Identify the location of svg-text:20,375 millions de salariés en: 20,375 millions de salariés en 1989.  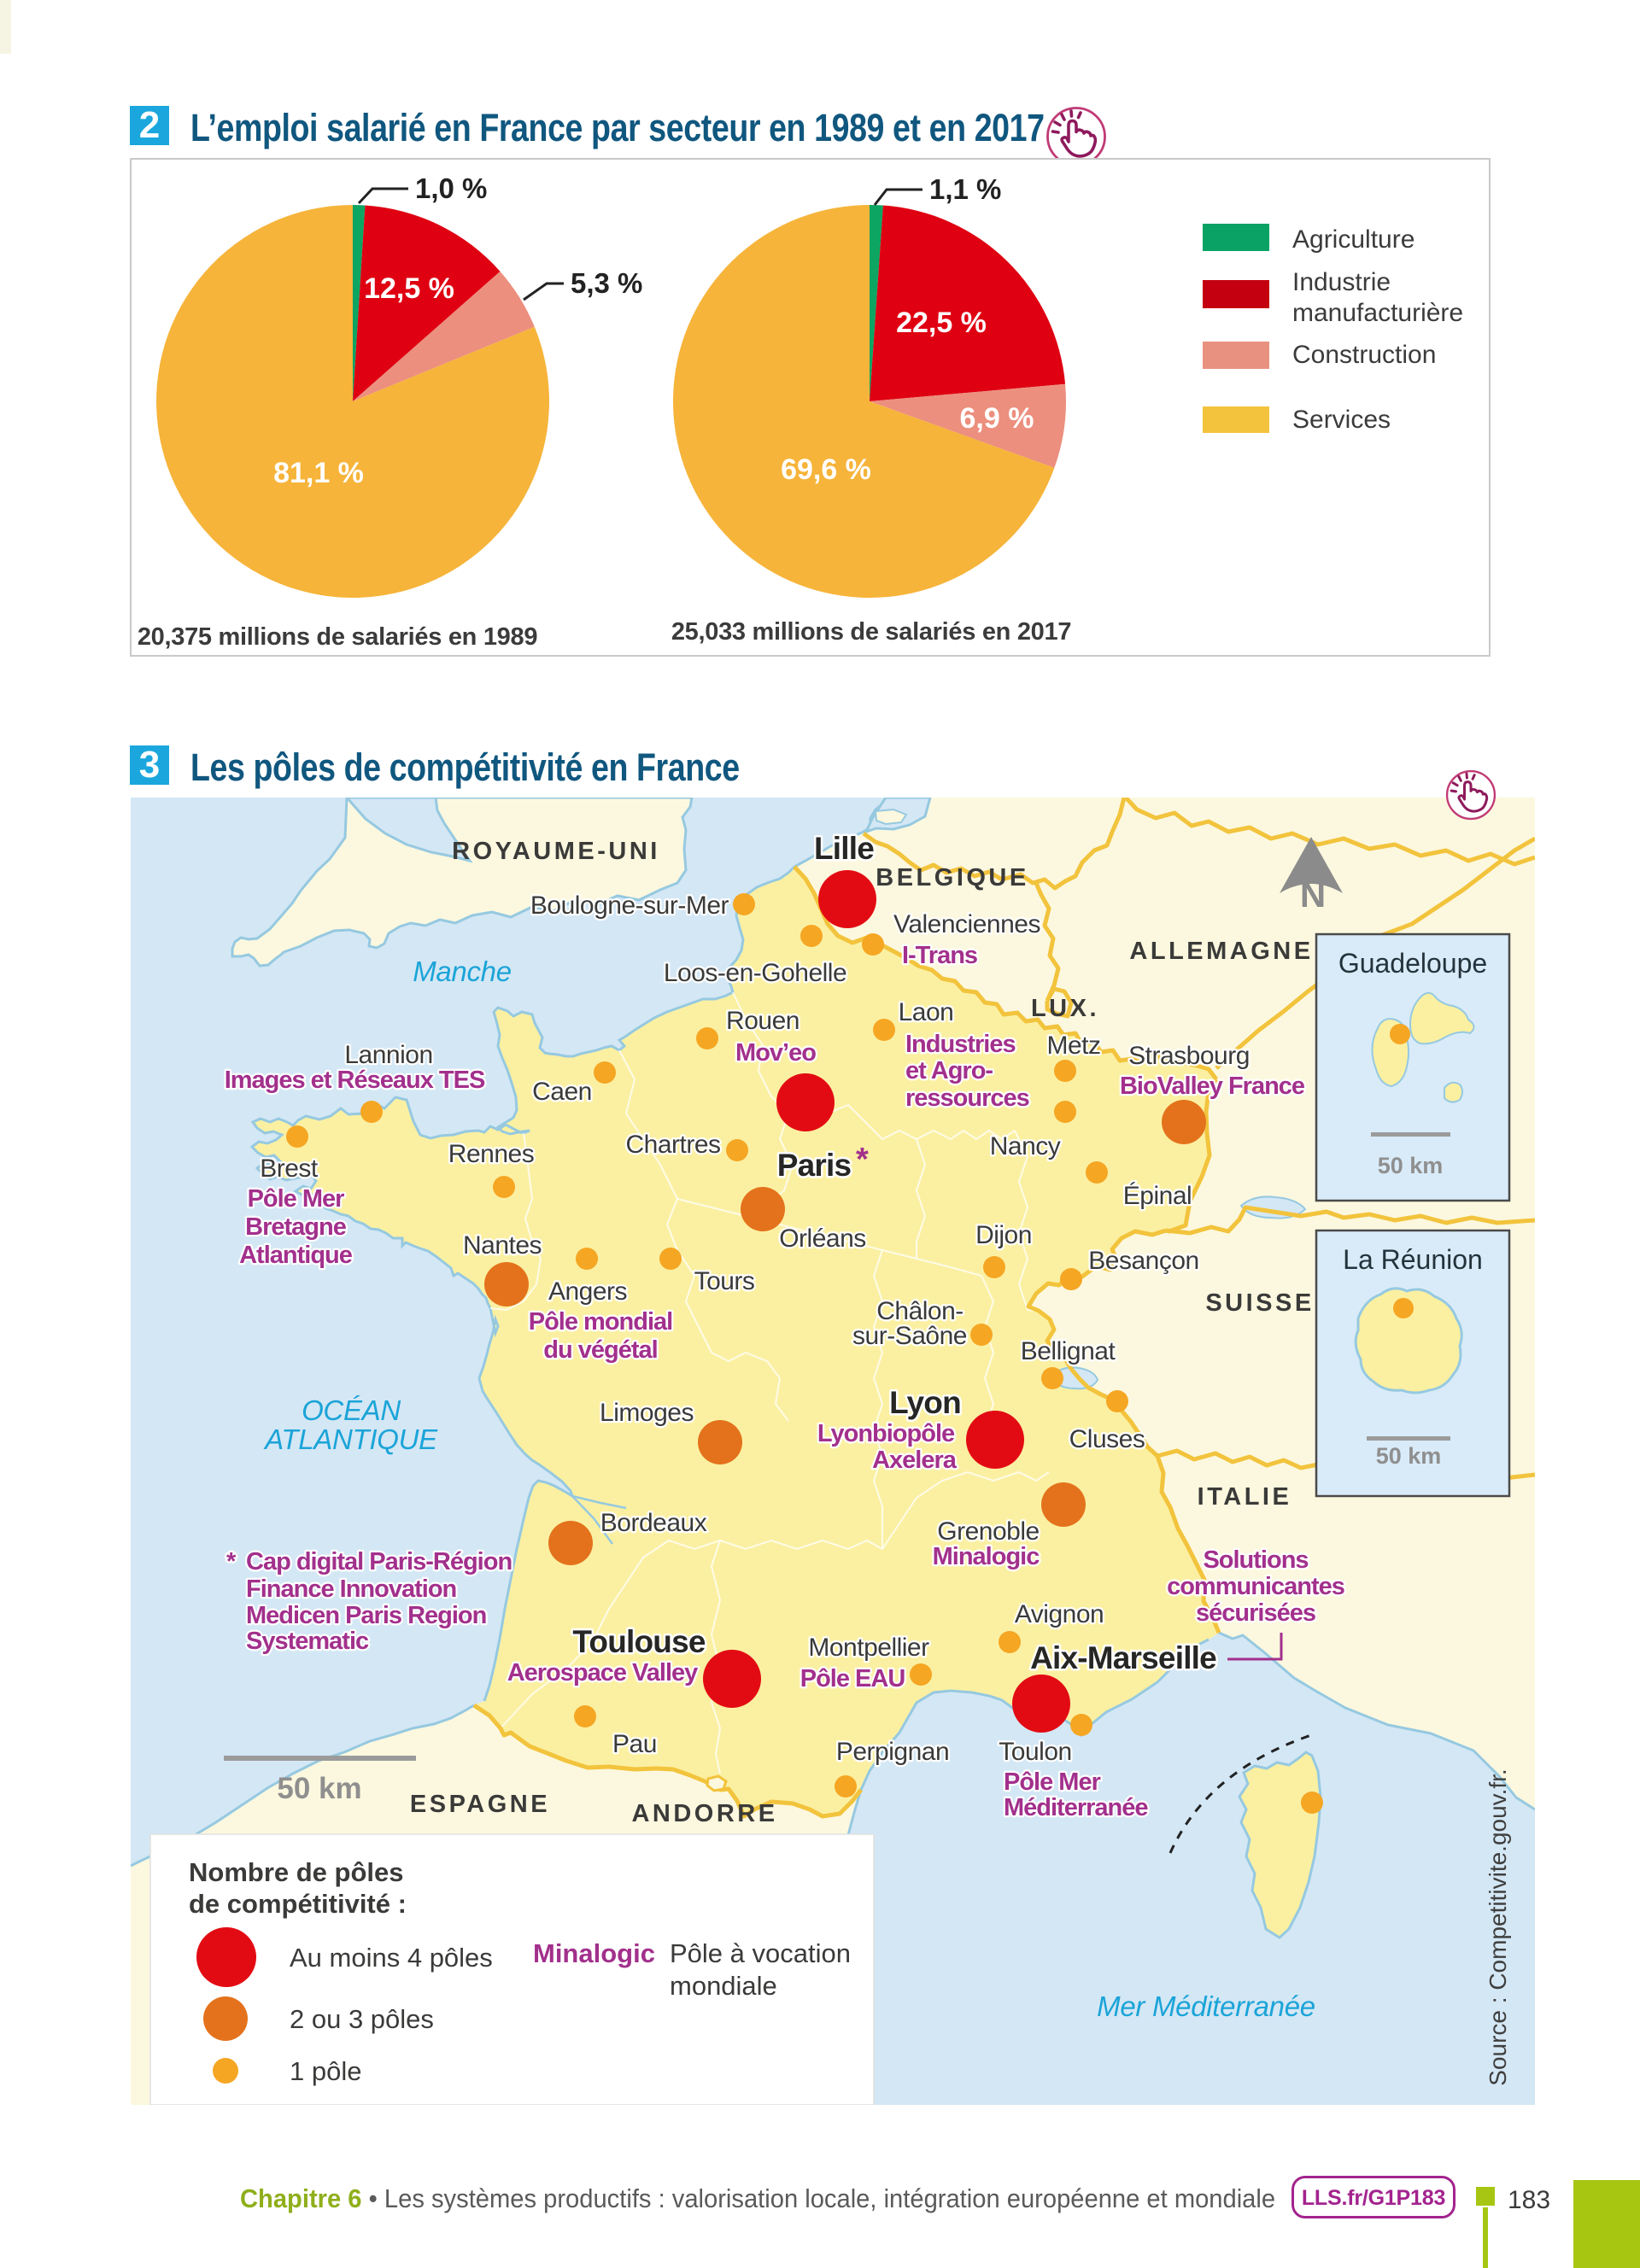
(337, 637).